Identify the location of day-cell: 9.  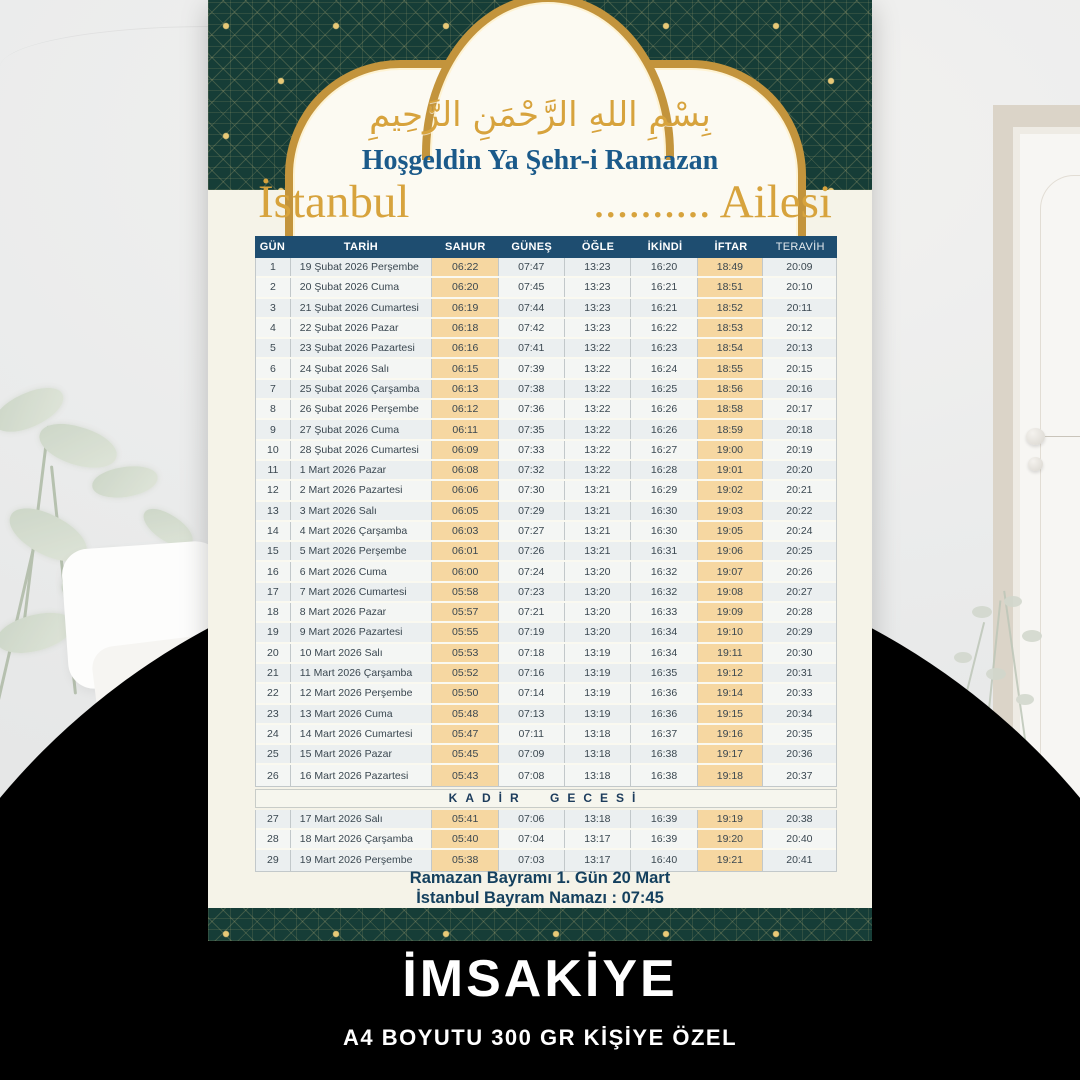
(273, 429).